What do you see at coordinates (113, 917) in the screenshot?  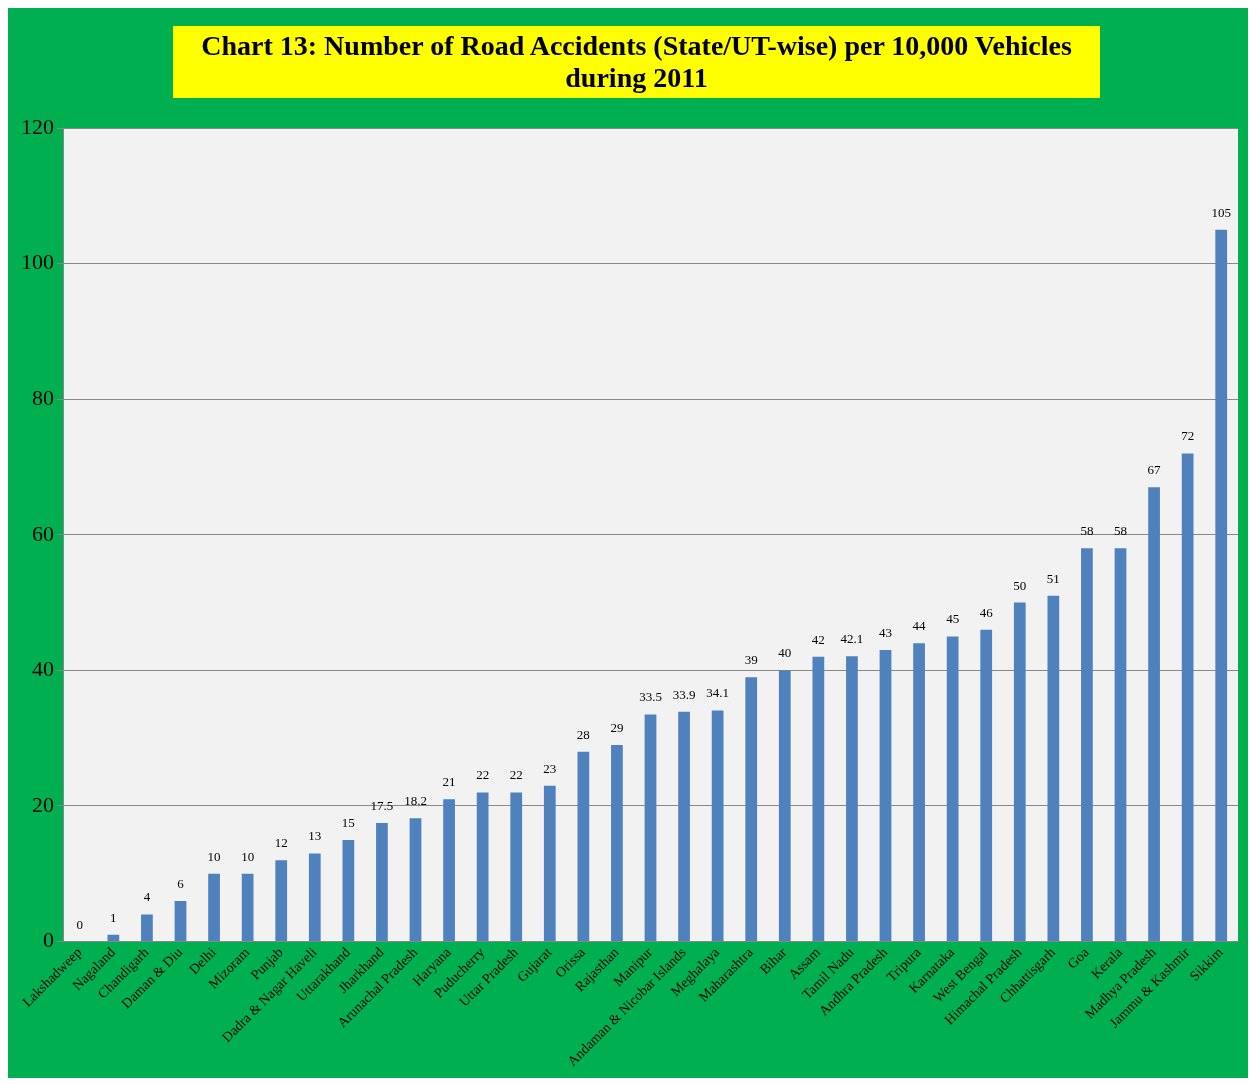 I see `data-label: 1` at bounding box center [113, 917].